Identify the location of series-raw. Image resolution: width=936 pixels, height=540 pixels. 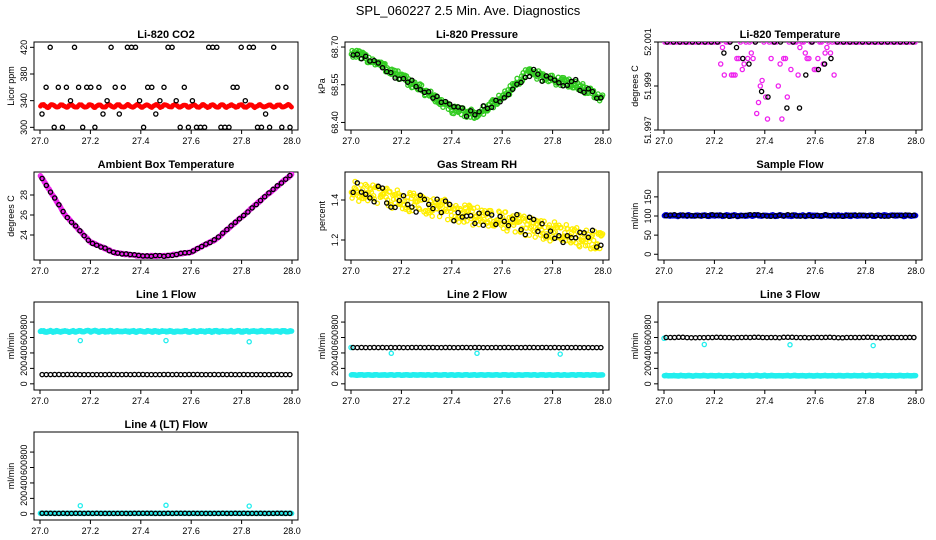
(477, 85).